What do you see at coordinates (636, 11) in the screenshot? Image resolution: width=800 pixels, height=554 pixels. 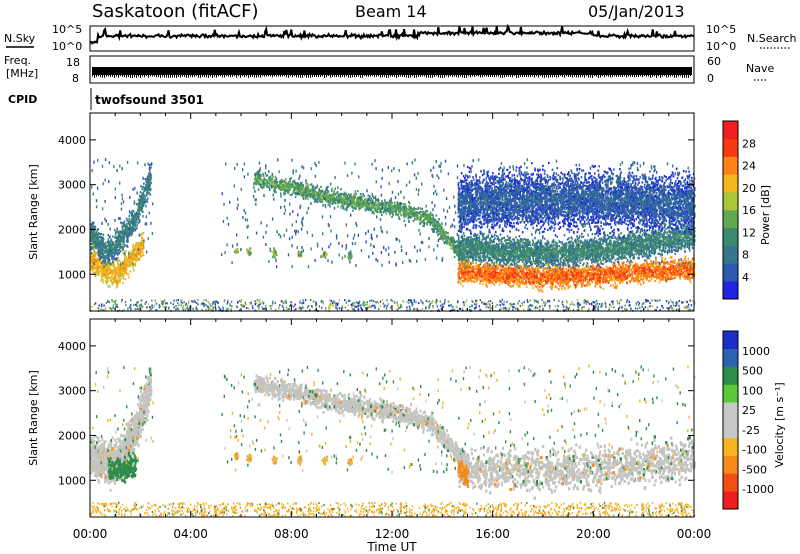 I see `date-title: 05/Jan/2013` at bounding box center [636, 11].